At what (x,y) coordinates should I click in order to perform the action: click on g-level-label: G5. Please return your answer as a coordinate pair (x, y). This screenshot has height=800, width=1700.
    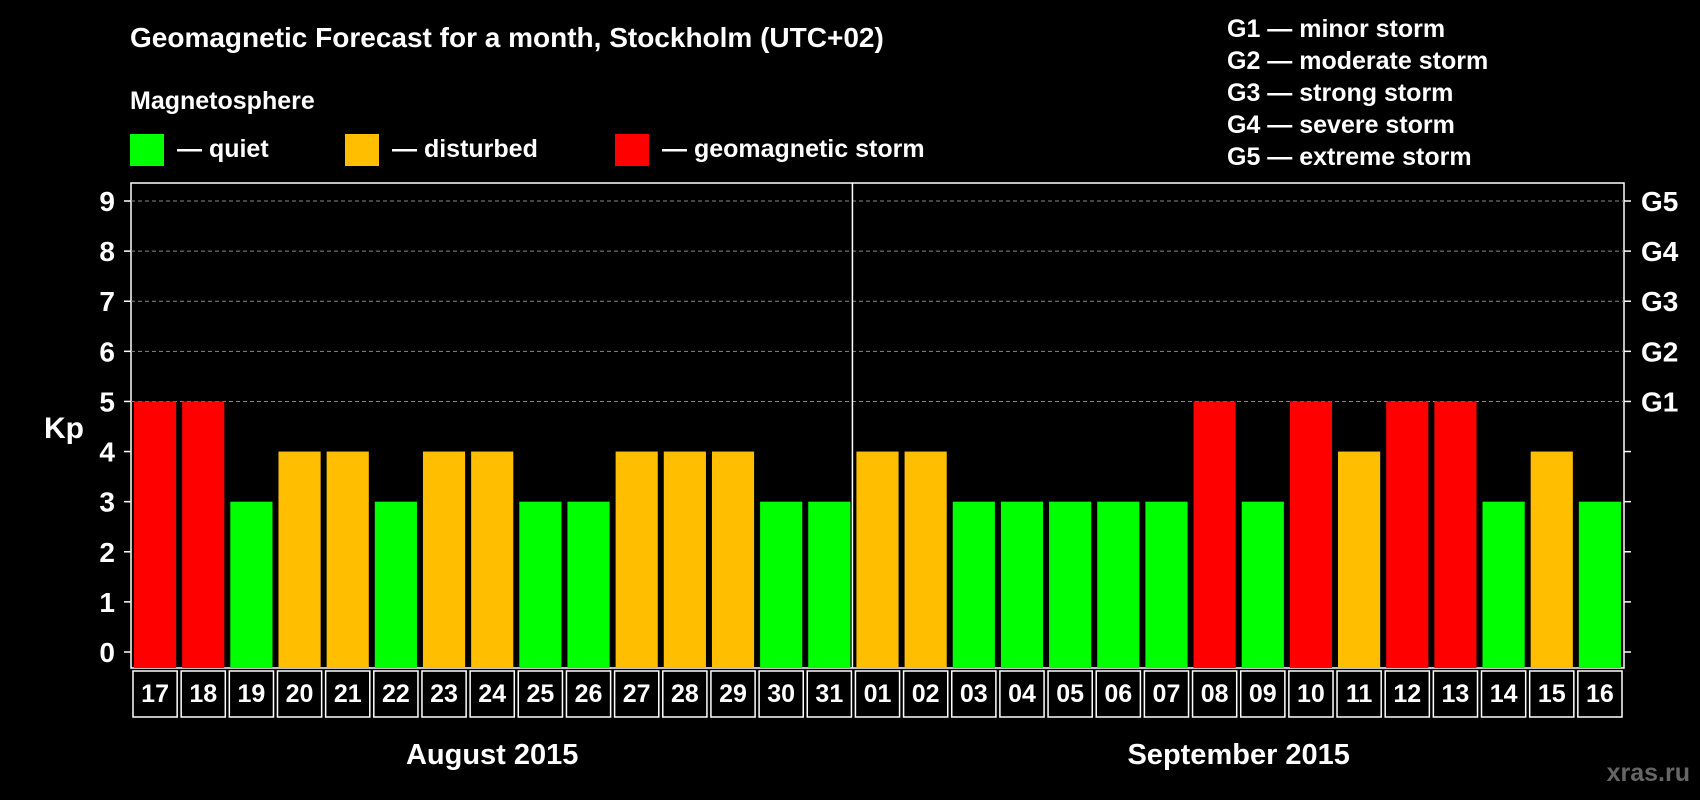
    Looking at the image, I should click on (1659, 201).